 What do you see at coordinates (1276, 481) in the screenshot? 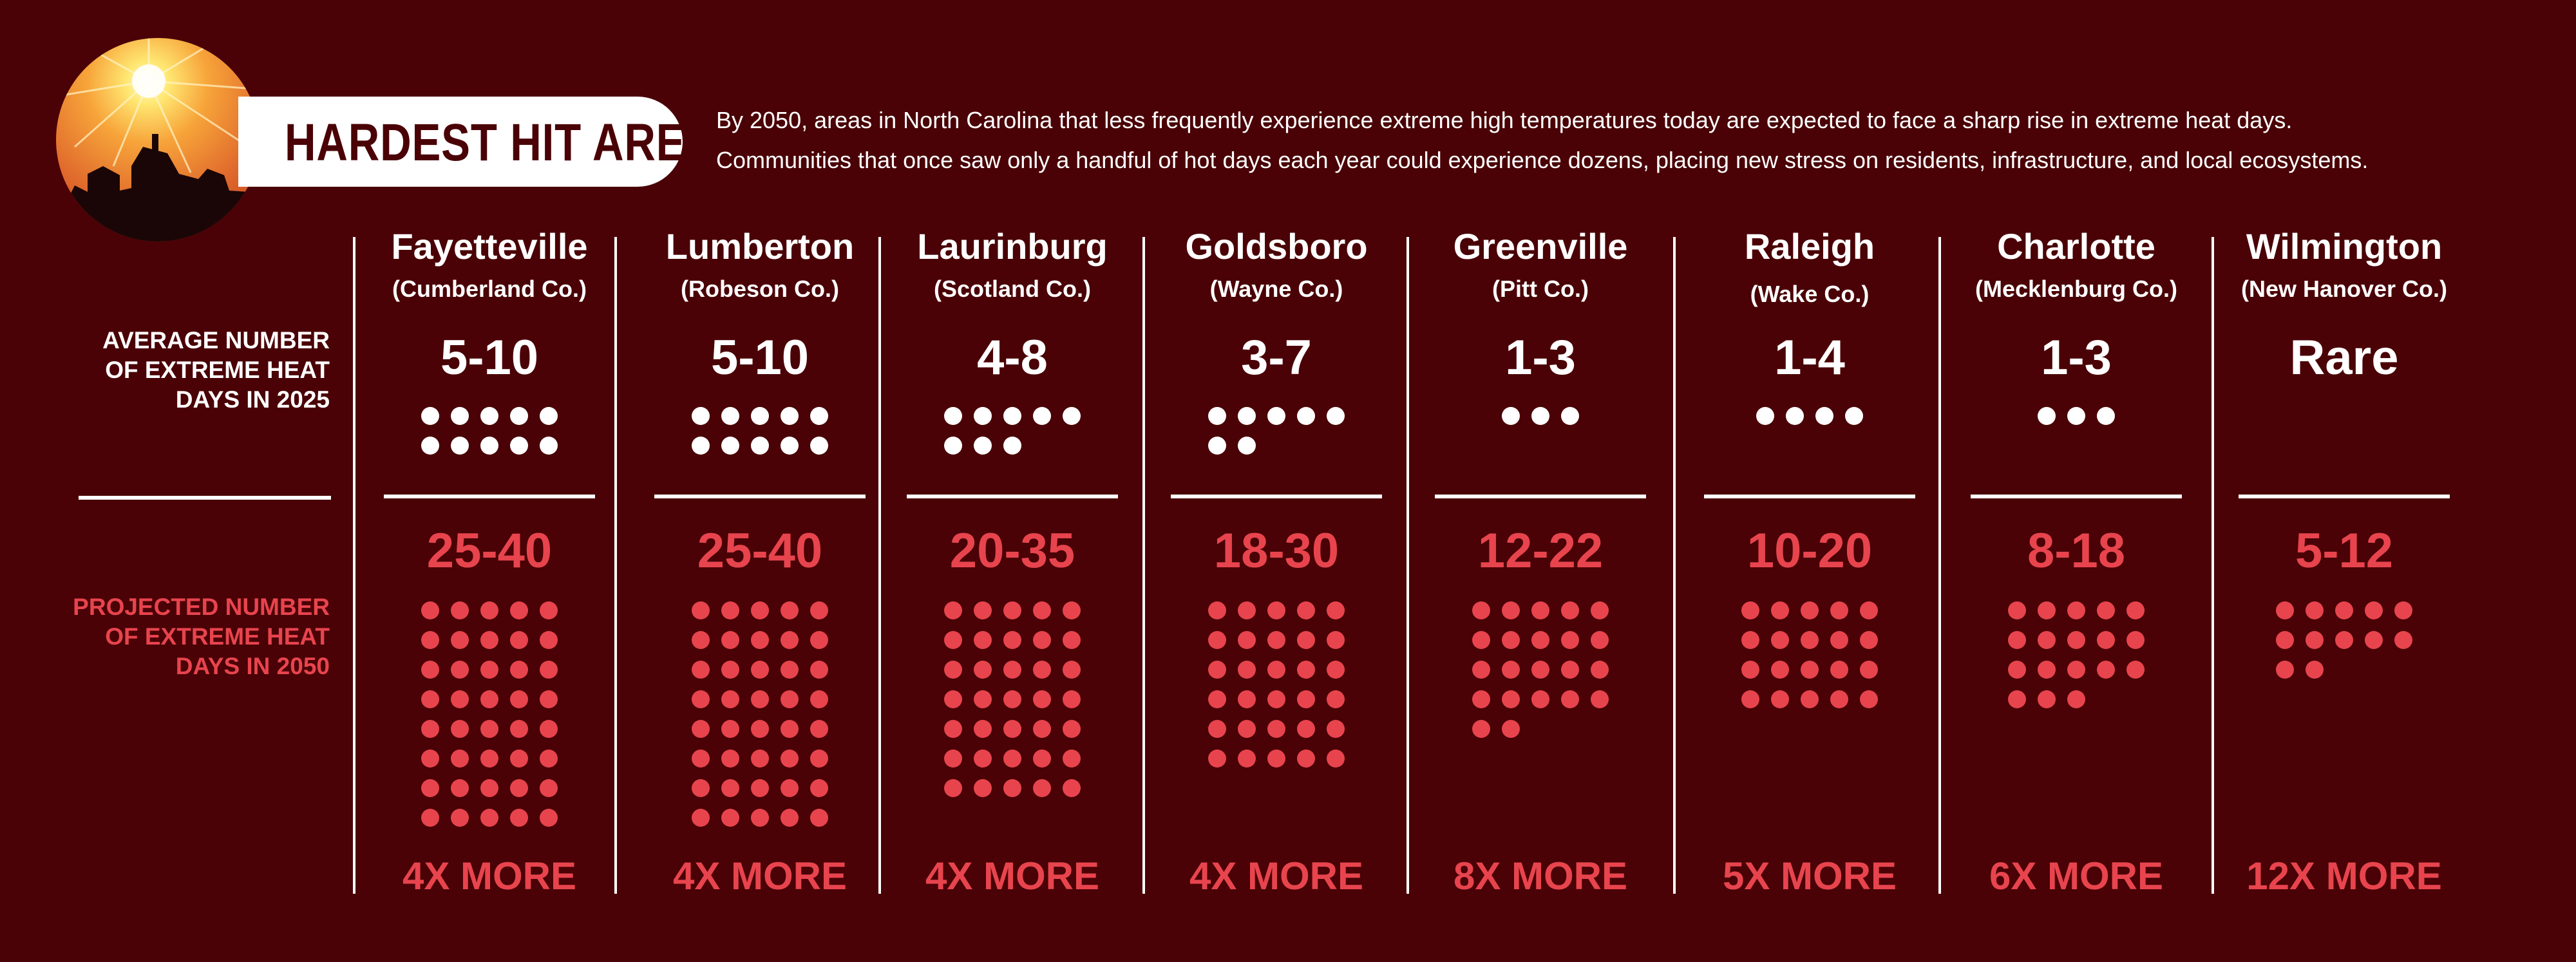
I see `city-column: Goldsboro (Wayne Co.) 3-7 18-30 4X MORE` at bounding box center [1276, 481].